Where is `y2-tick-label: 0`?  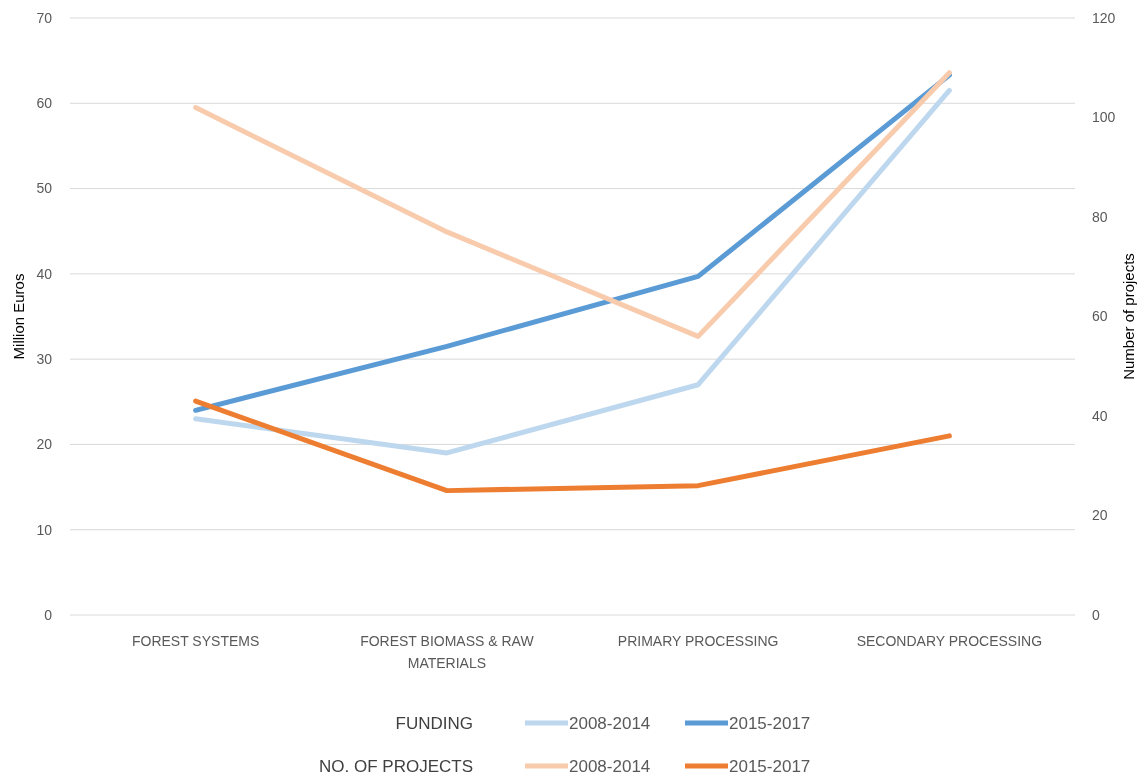 y2-tick-label: 0 is located at coordinates (1096, 614).